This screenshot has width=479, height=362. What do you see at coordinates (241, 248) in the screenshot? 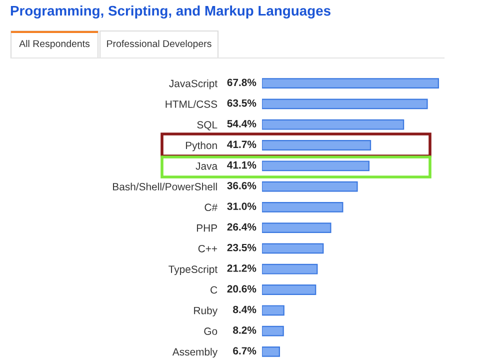
I see `data-label: 23.5%` at bounding box center [241, 248].